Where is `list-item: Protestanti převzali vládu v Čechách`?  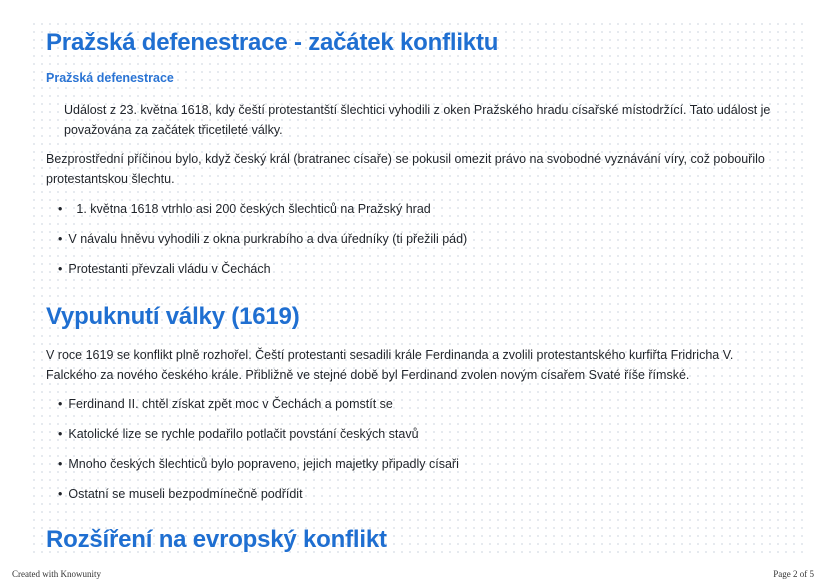 list-item: Protestanti převzali vládu v Čechách is located at coordinates (164, 269).